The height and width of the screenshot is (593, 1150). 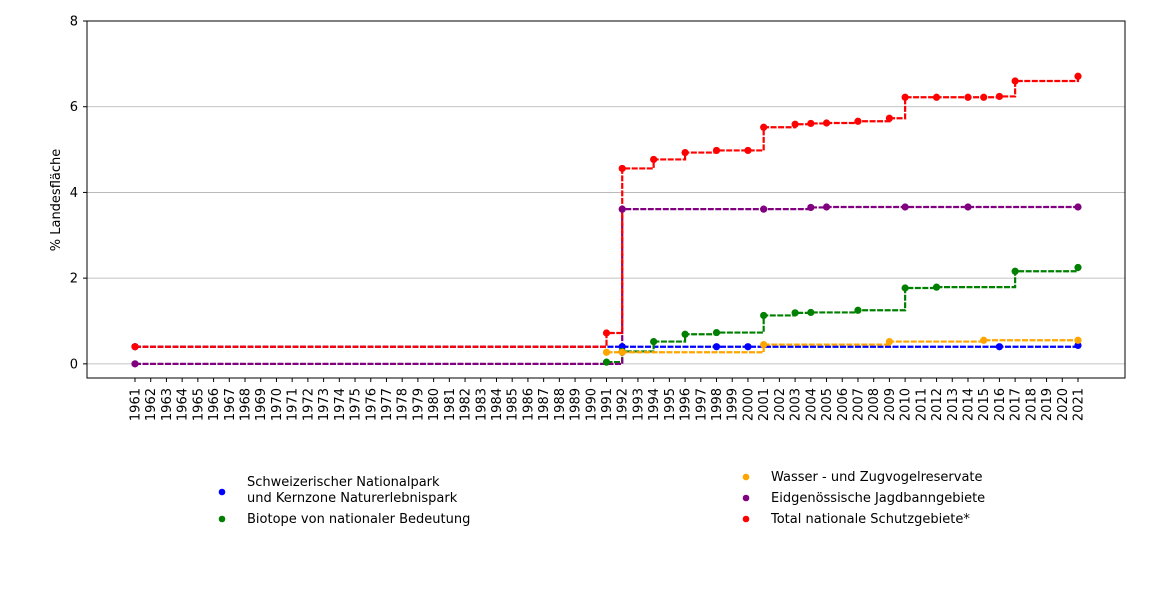 What do you see at coordinates (937, 404) in the screenshot?
I see `x-tick-label: 2012` at bounding box center [937, 404].